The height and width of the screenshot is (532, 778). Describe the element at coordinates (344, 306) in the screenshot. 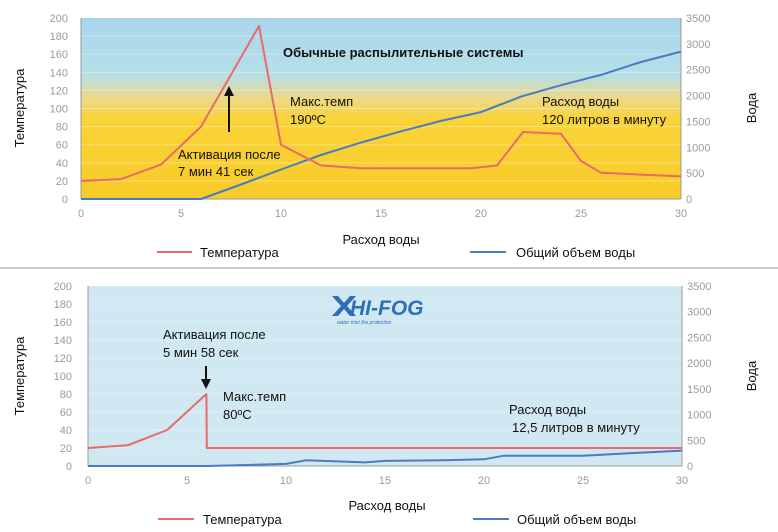

I see `hifog-logo-mark-icon` at that location.